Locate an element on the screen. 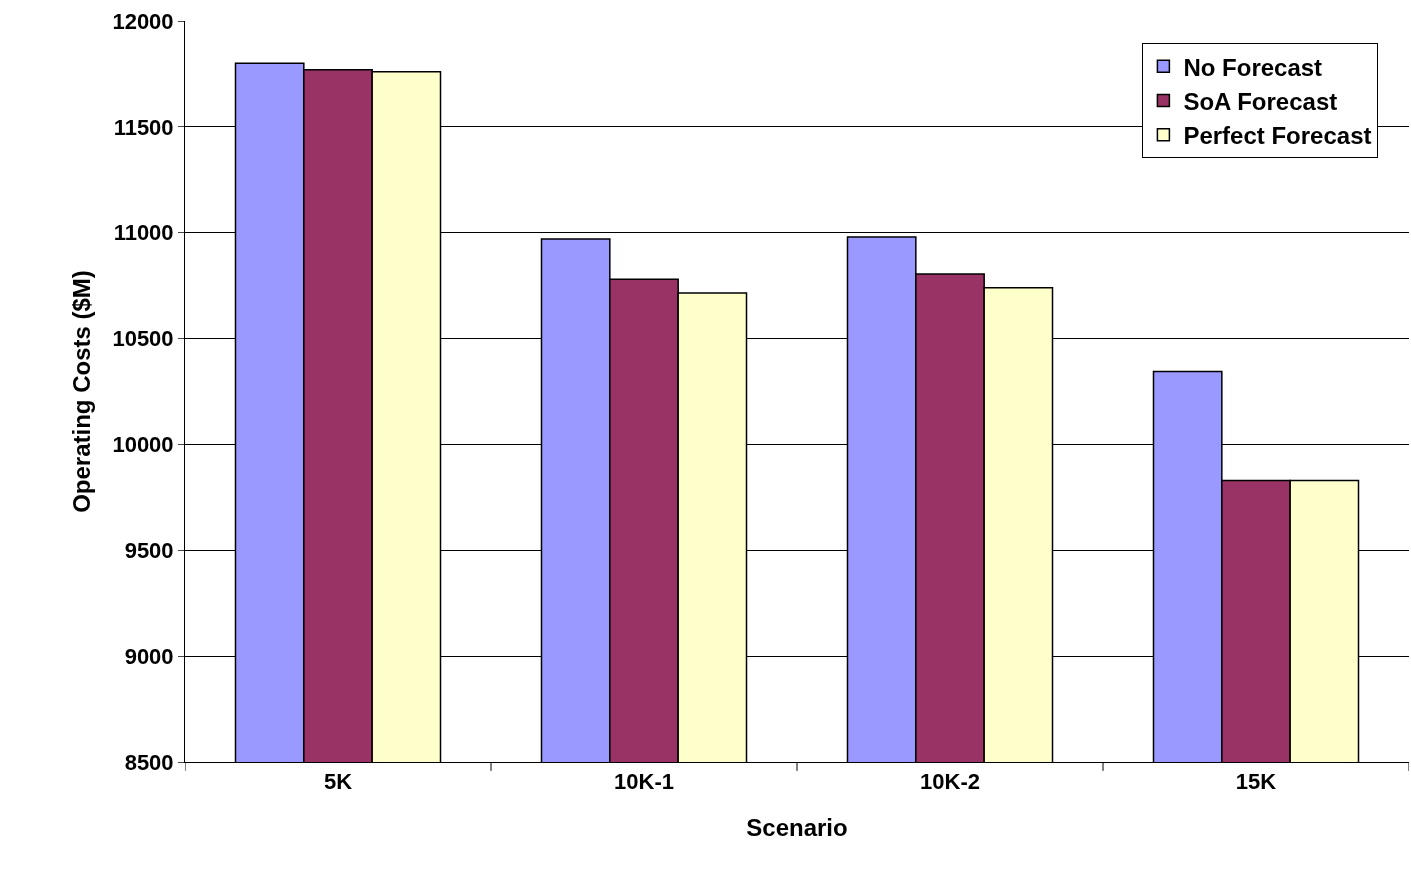  y-tick-label: 9000 is located at coordinates (149, 656).